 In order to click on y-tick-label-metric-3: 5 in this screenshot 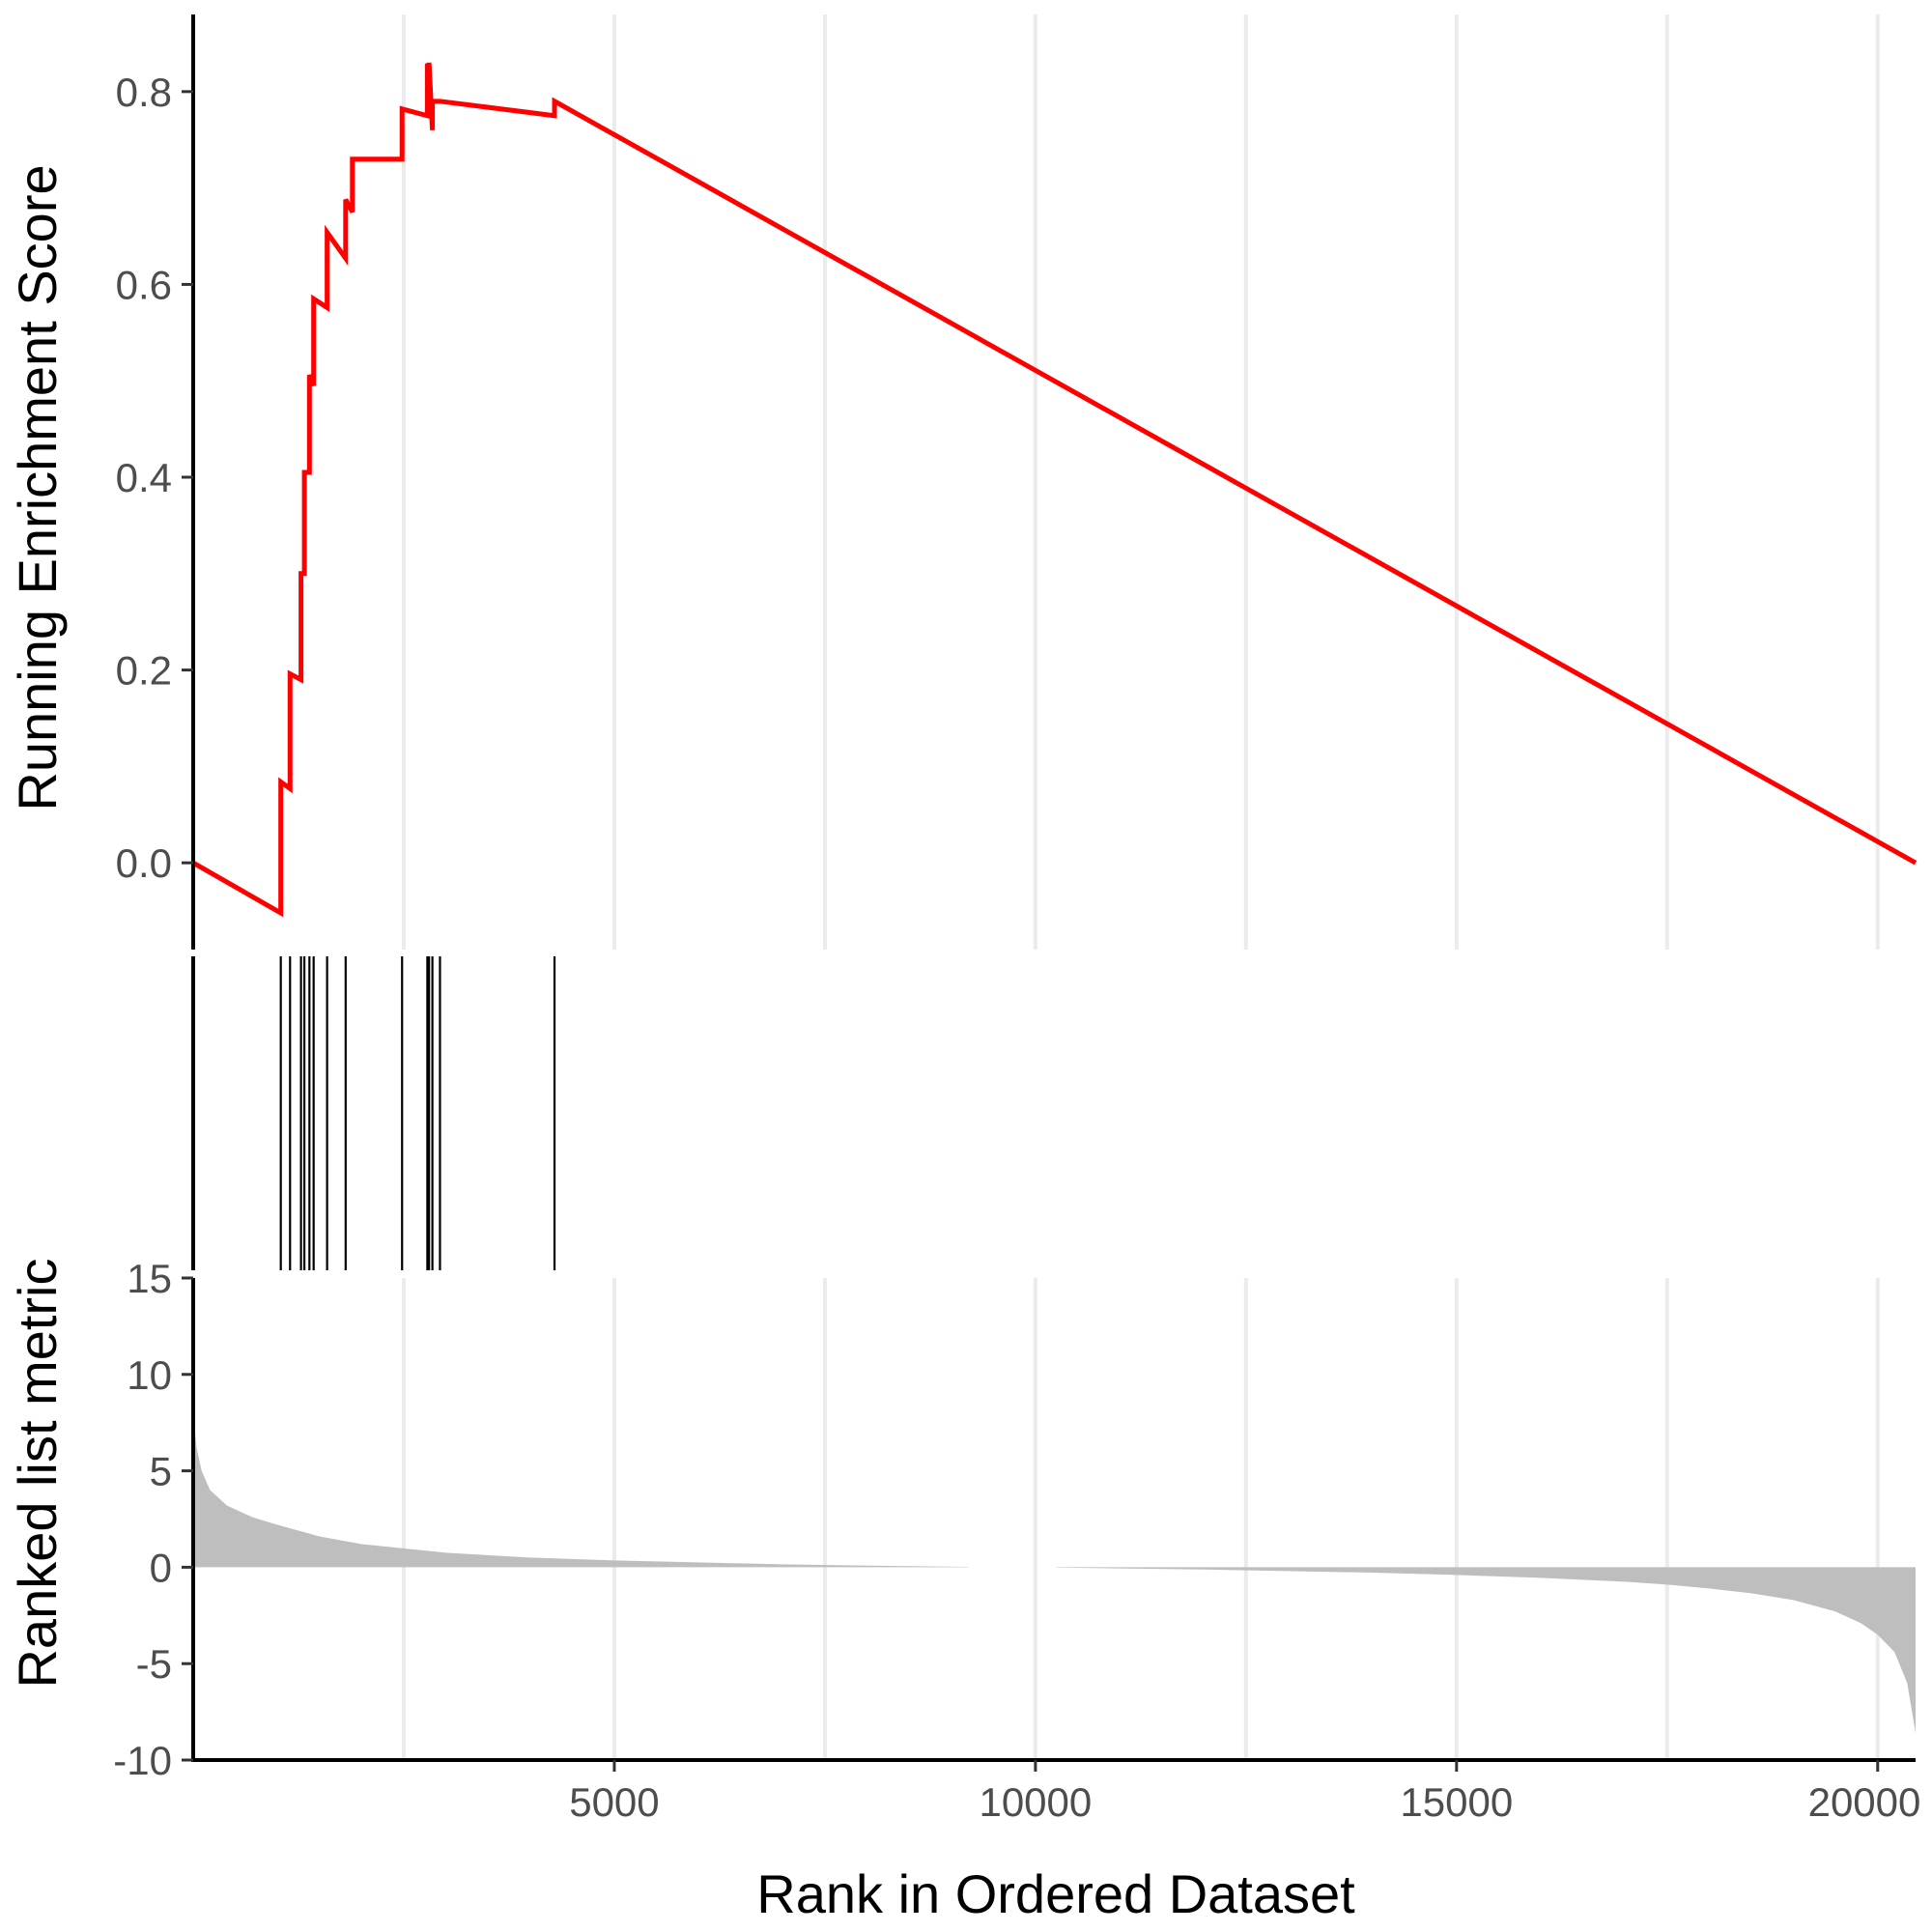, I will do `click(161, 1471)`.